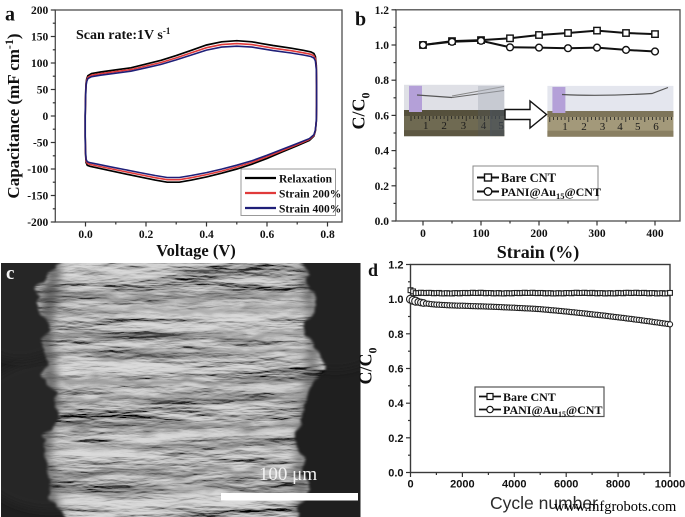  What do you see at coordinates (40, 38) in the screenshot?
I see `svg-text: 150` at bounding box center [40, 38].